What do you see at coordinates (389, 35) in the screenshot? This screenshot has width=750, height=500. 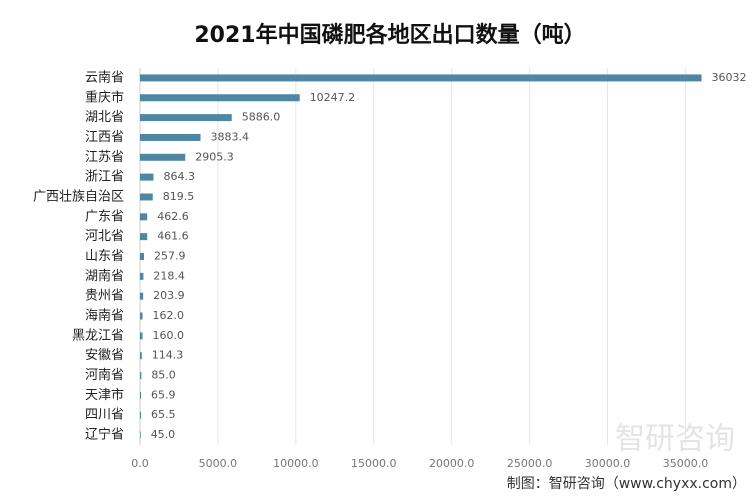 I see `chart-title: 2021年中国磷肥各地区出口数量（吨）` at bounding box center [389, 35].